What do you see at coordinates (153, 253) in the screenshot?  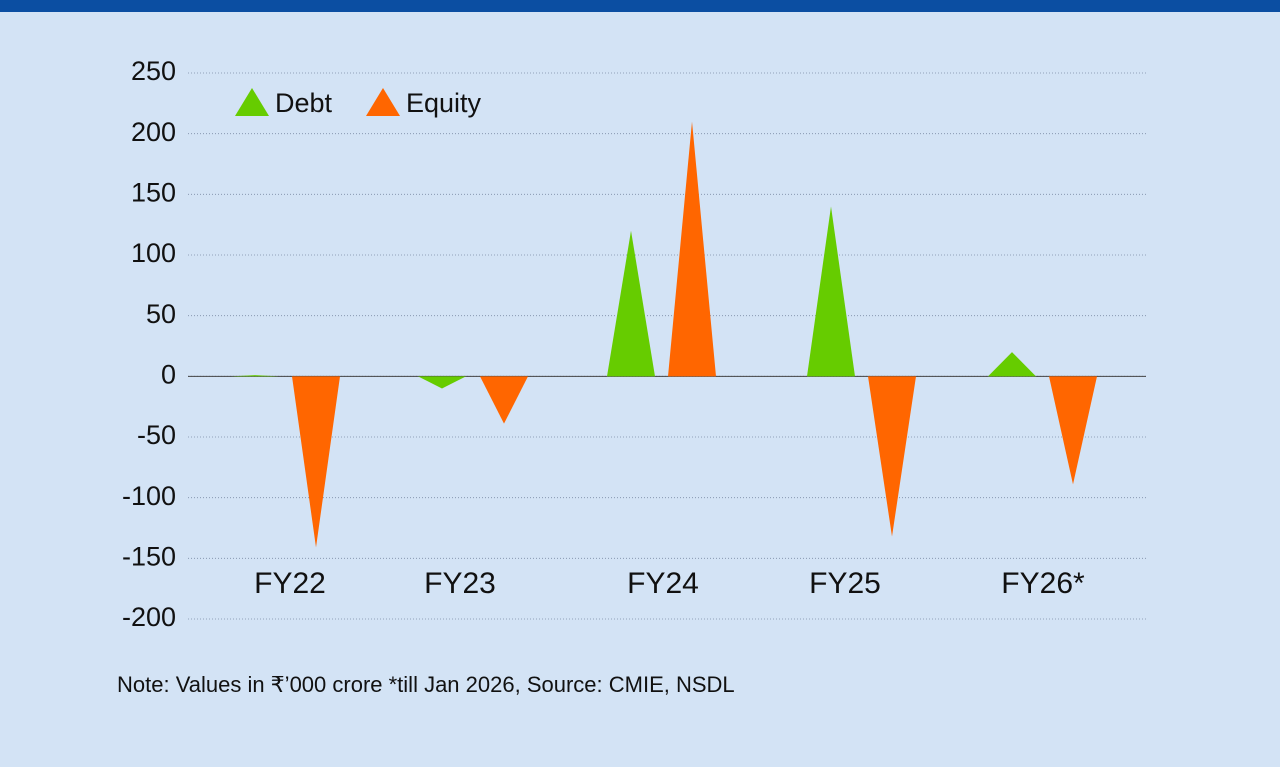 I see `y-tick-label: 100` at bounding box center [153, 253].